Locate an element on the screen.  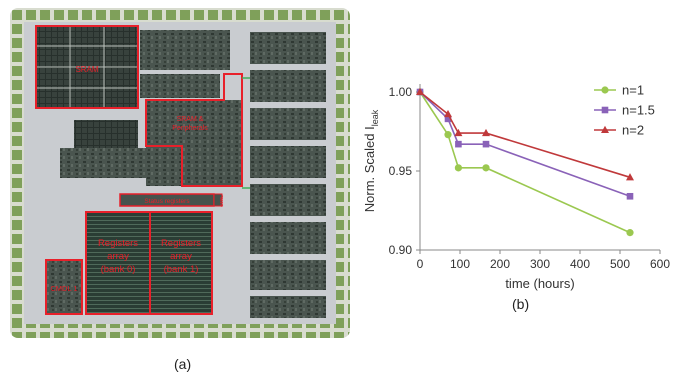
cmdl-box is located at coordinates (64, 287).